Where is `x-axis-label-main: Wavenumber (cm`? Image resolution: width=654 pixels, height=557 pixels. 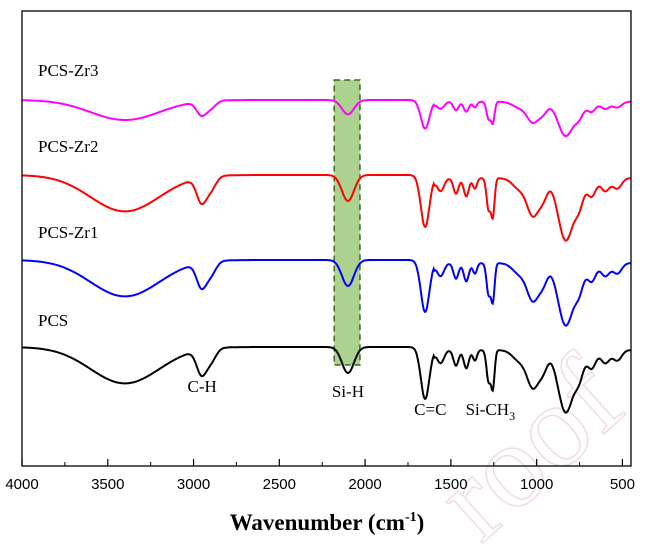 x-axis-label-main: Wavenumber (cm is located at coordinates (317, 522).